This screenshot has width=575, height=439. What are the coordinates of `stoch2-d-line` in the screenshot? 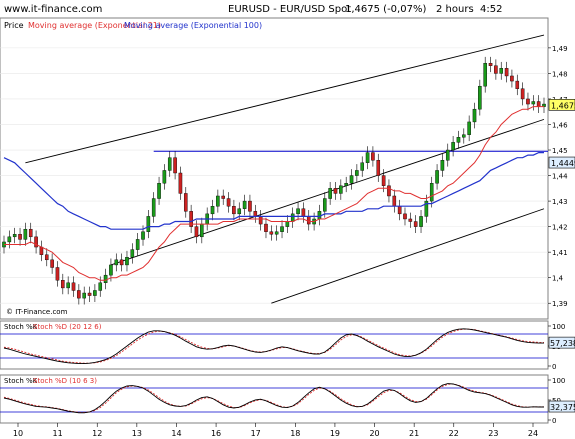 It's located at (273, 398).